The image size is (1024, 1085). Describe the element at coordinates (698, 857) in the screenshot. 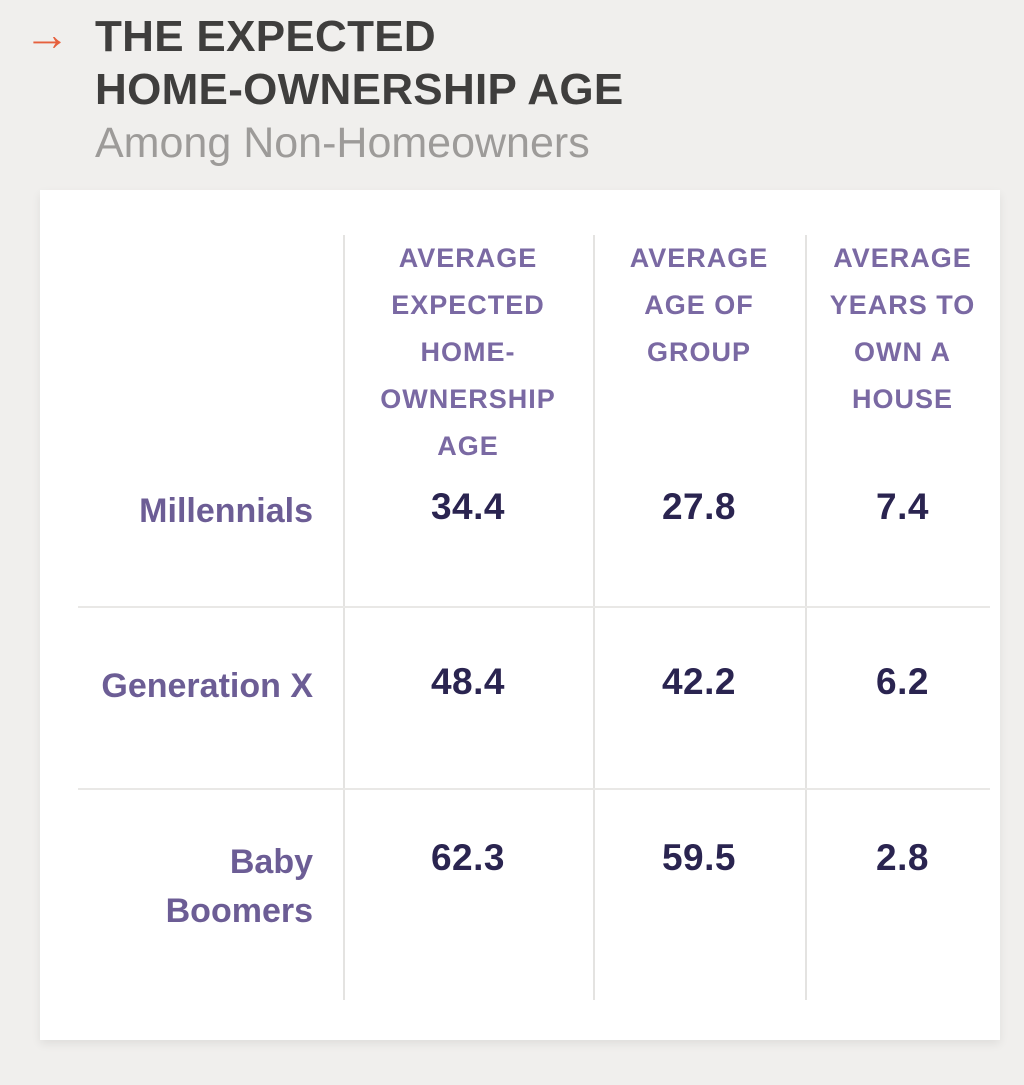

I see `table-cell: 59.5` at that location.